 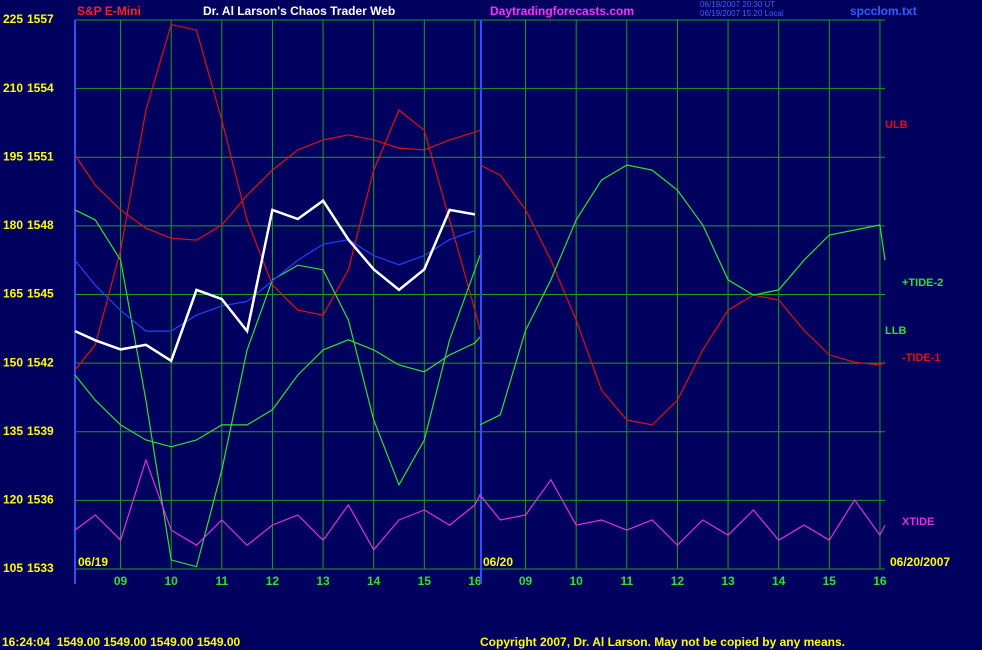 What do you see at coordinates (13, 19) in the screenshot?
I see `y-tick-label: 225` at bounding box center [13, 19].